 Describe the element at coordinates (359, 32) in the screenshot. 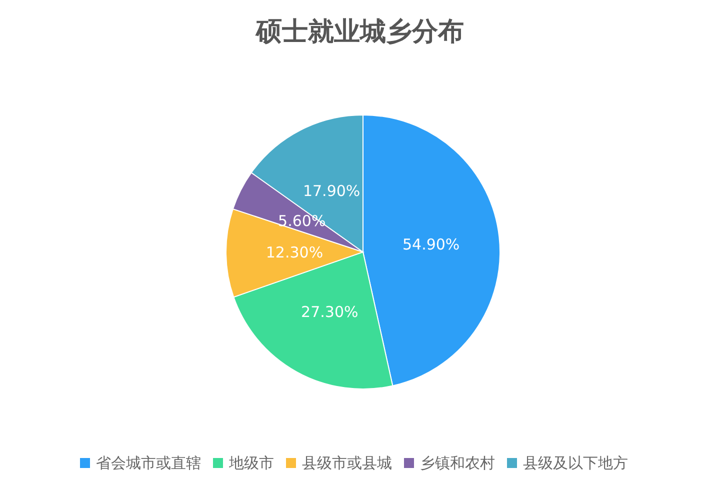

I see `chart-title: 硕士就业城乡分布` at that location.